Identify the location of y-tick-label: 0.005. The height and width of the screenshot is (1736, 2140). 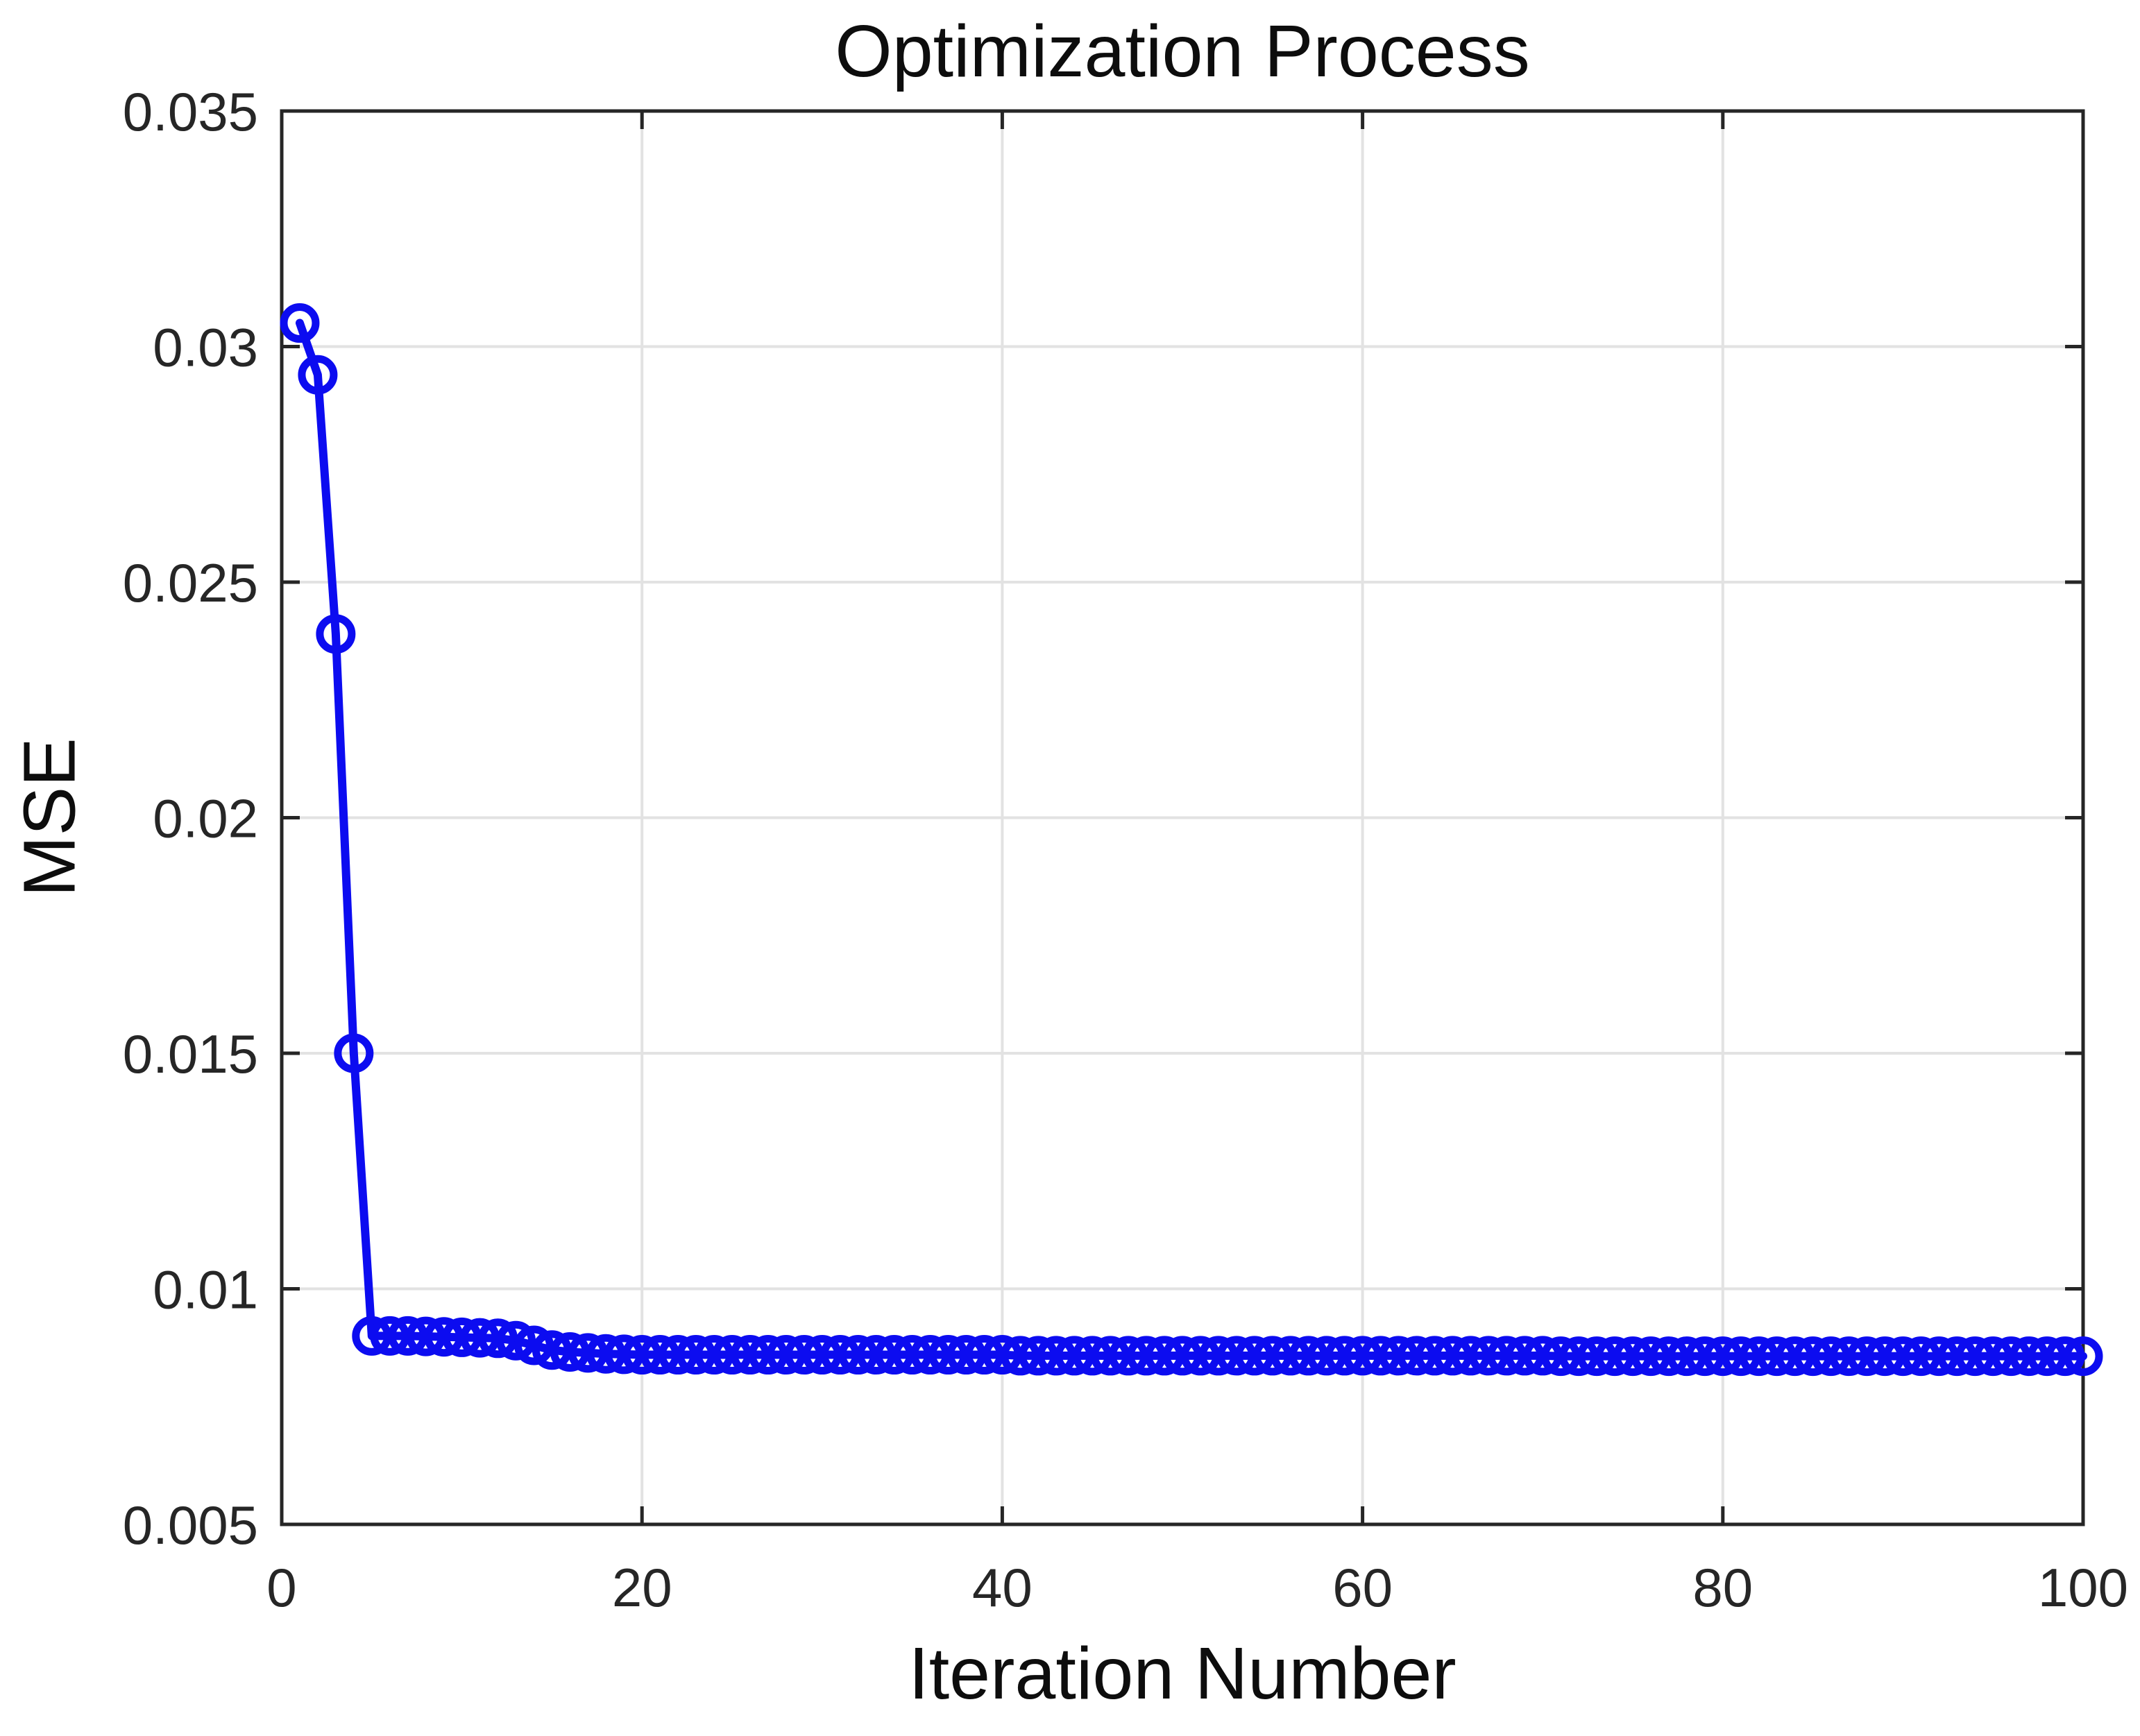
(190, 1525).